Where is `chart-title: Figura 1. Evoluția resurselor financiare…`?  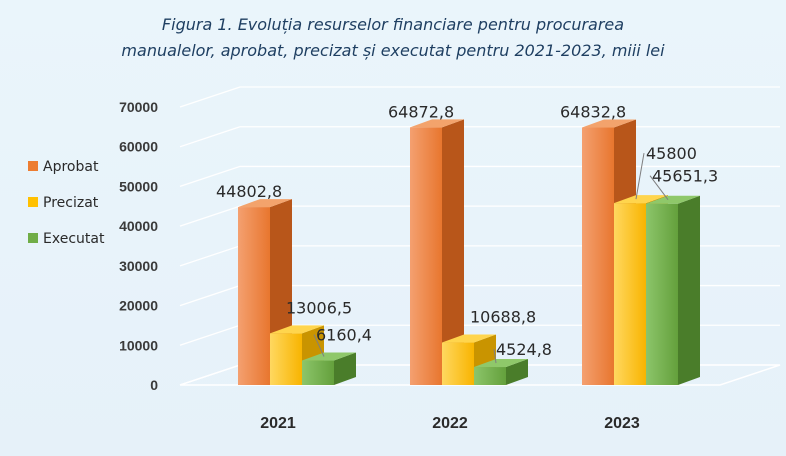
chart-title: Figura 1. Evoluția resurselor financiare… is located at coordinates (393, 38).